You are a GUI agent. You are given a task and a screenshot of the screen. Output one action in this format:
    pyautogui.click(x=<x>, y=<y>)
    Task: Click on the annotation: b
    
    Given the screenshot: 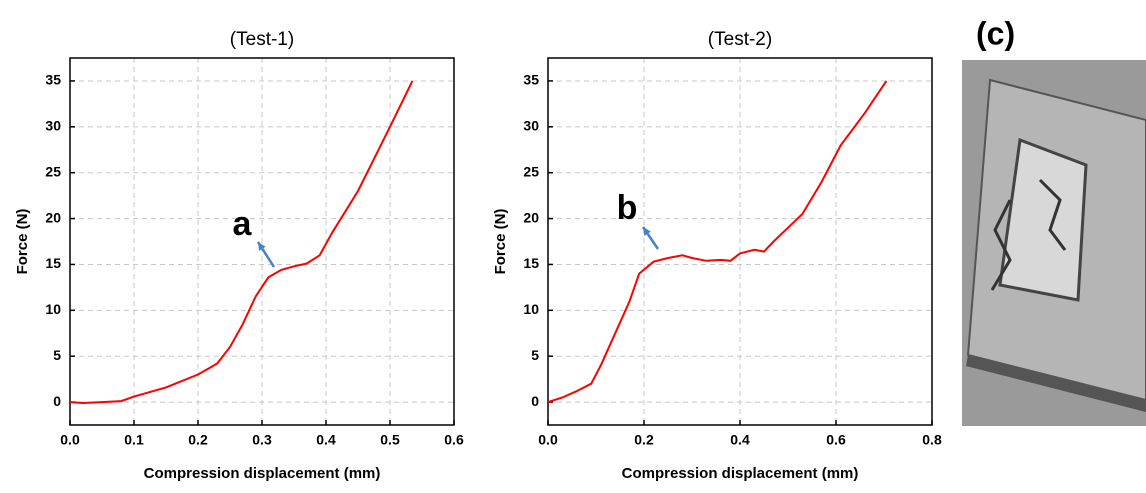 What is the action you would take?
    pyautogui.click(x=627, y=208)
    